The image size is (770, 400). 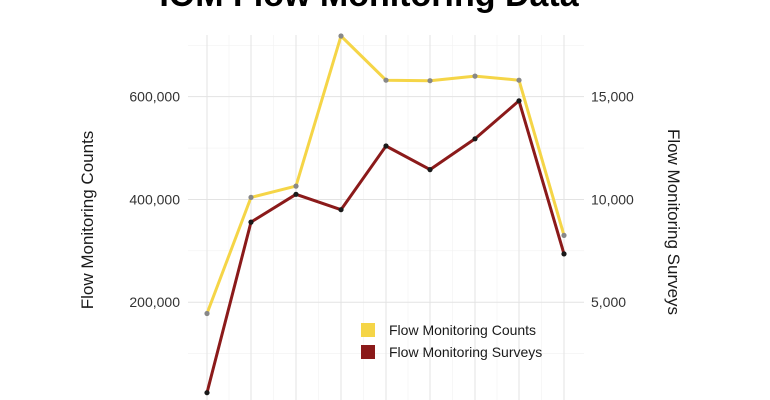 I want to click on right-tick-label: 10,000, so click(x=612, y=199).